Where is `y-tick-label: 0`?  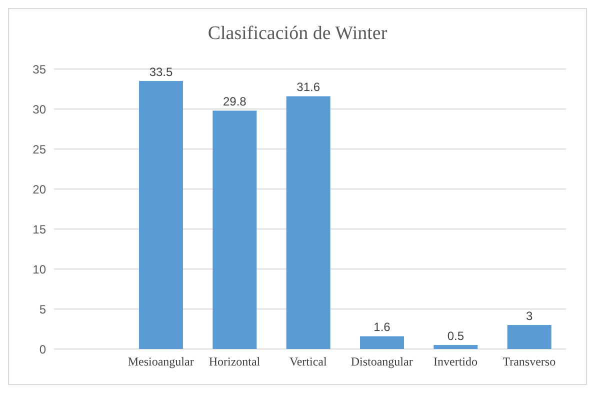 y-tick-label: 0 is located at coordinates (42, 349).